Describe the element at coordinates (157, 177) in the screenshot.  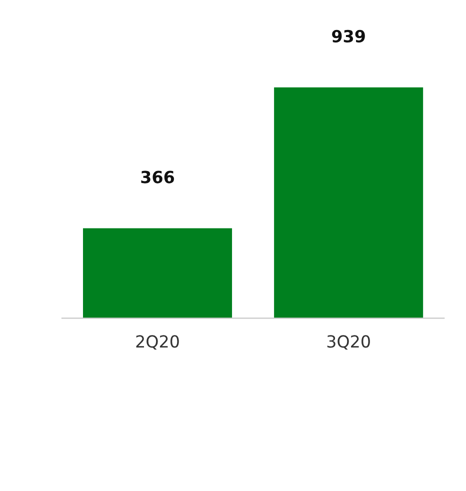
I see `data-label: 366` at that location.